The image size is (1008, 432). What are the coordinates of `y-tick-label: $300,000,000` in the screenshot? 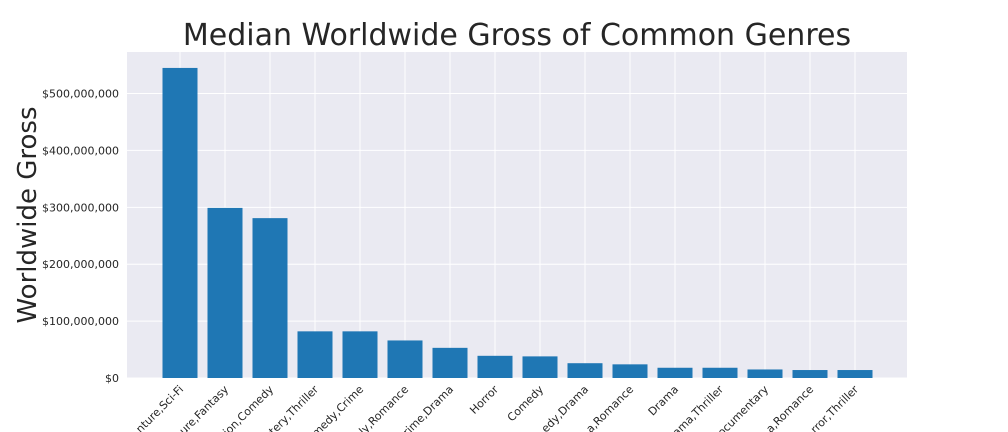 It's located at (80, 207).